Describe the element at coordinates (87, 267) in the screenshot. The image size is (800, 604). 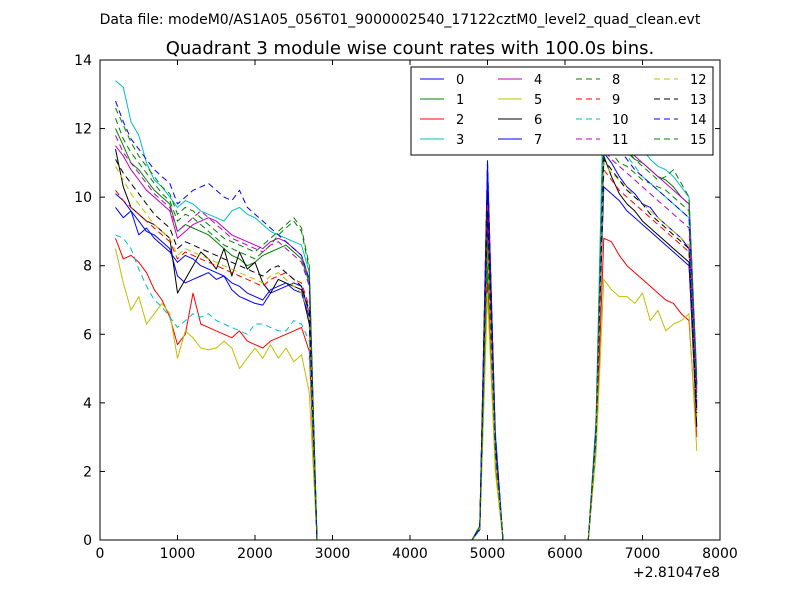
I see `y-tick-label: 8` at that location.